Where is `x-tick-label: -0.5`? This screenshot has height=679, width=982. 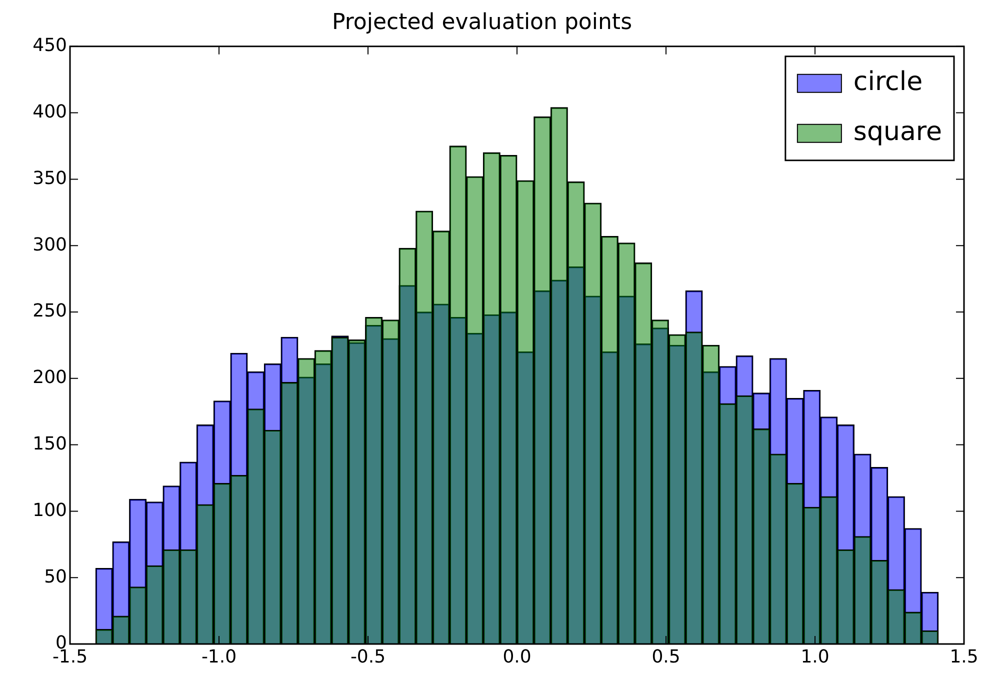 x-tick-label: -0.5 is located at coordinates (368, 657).